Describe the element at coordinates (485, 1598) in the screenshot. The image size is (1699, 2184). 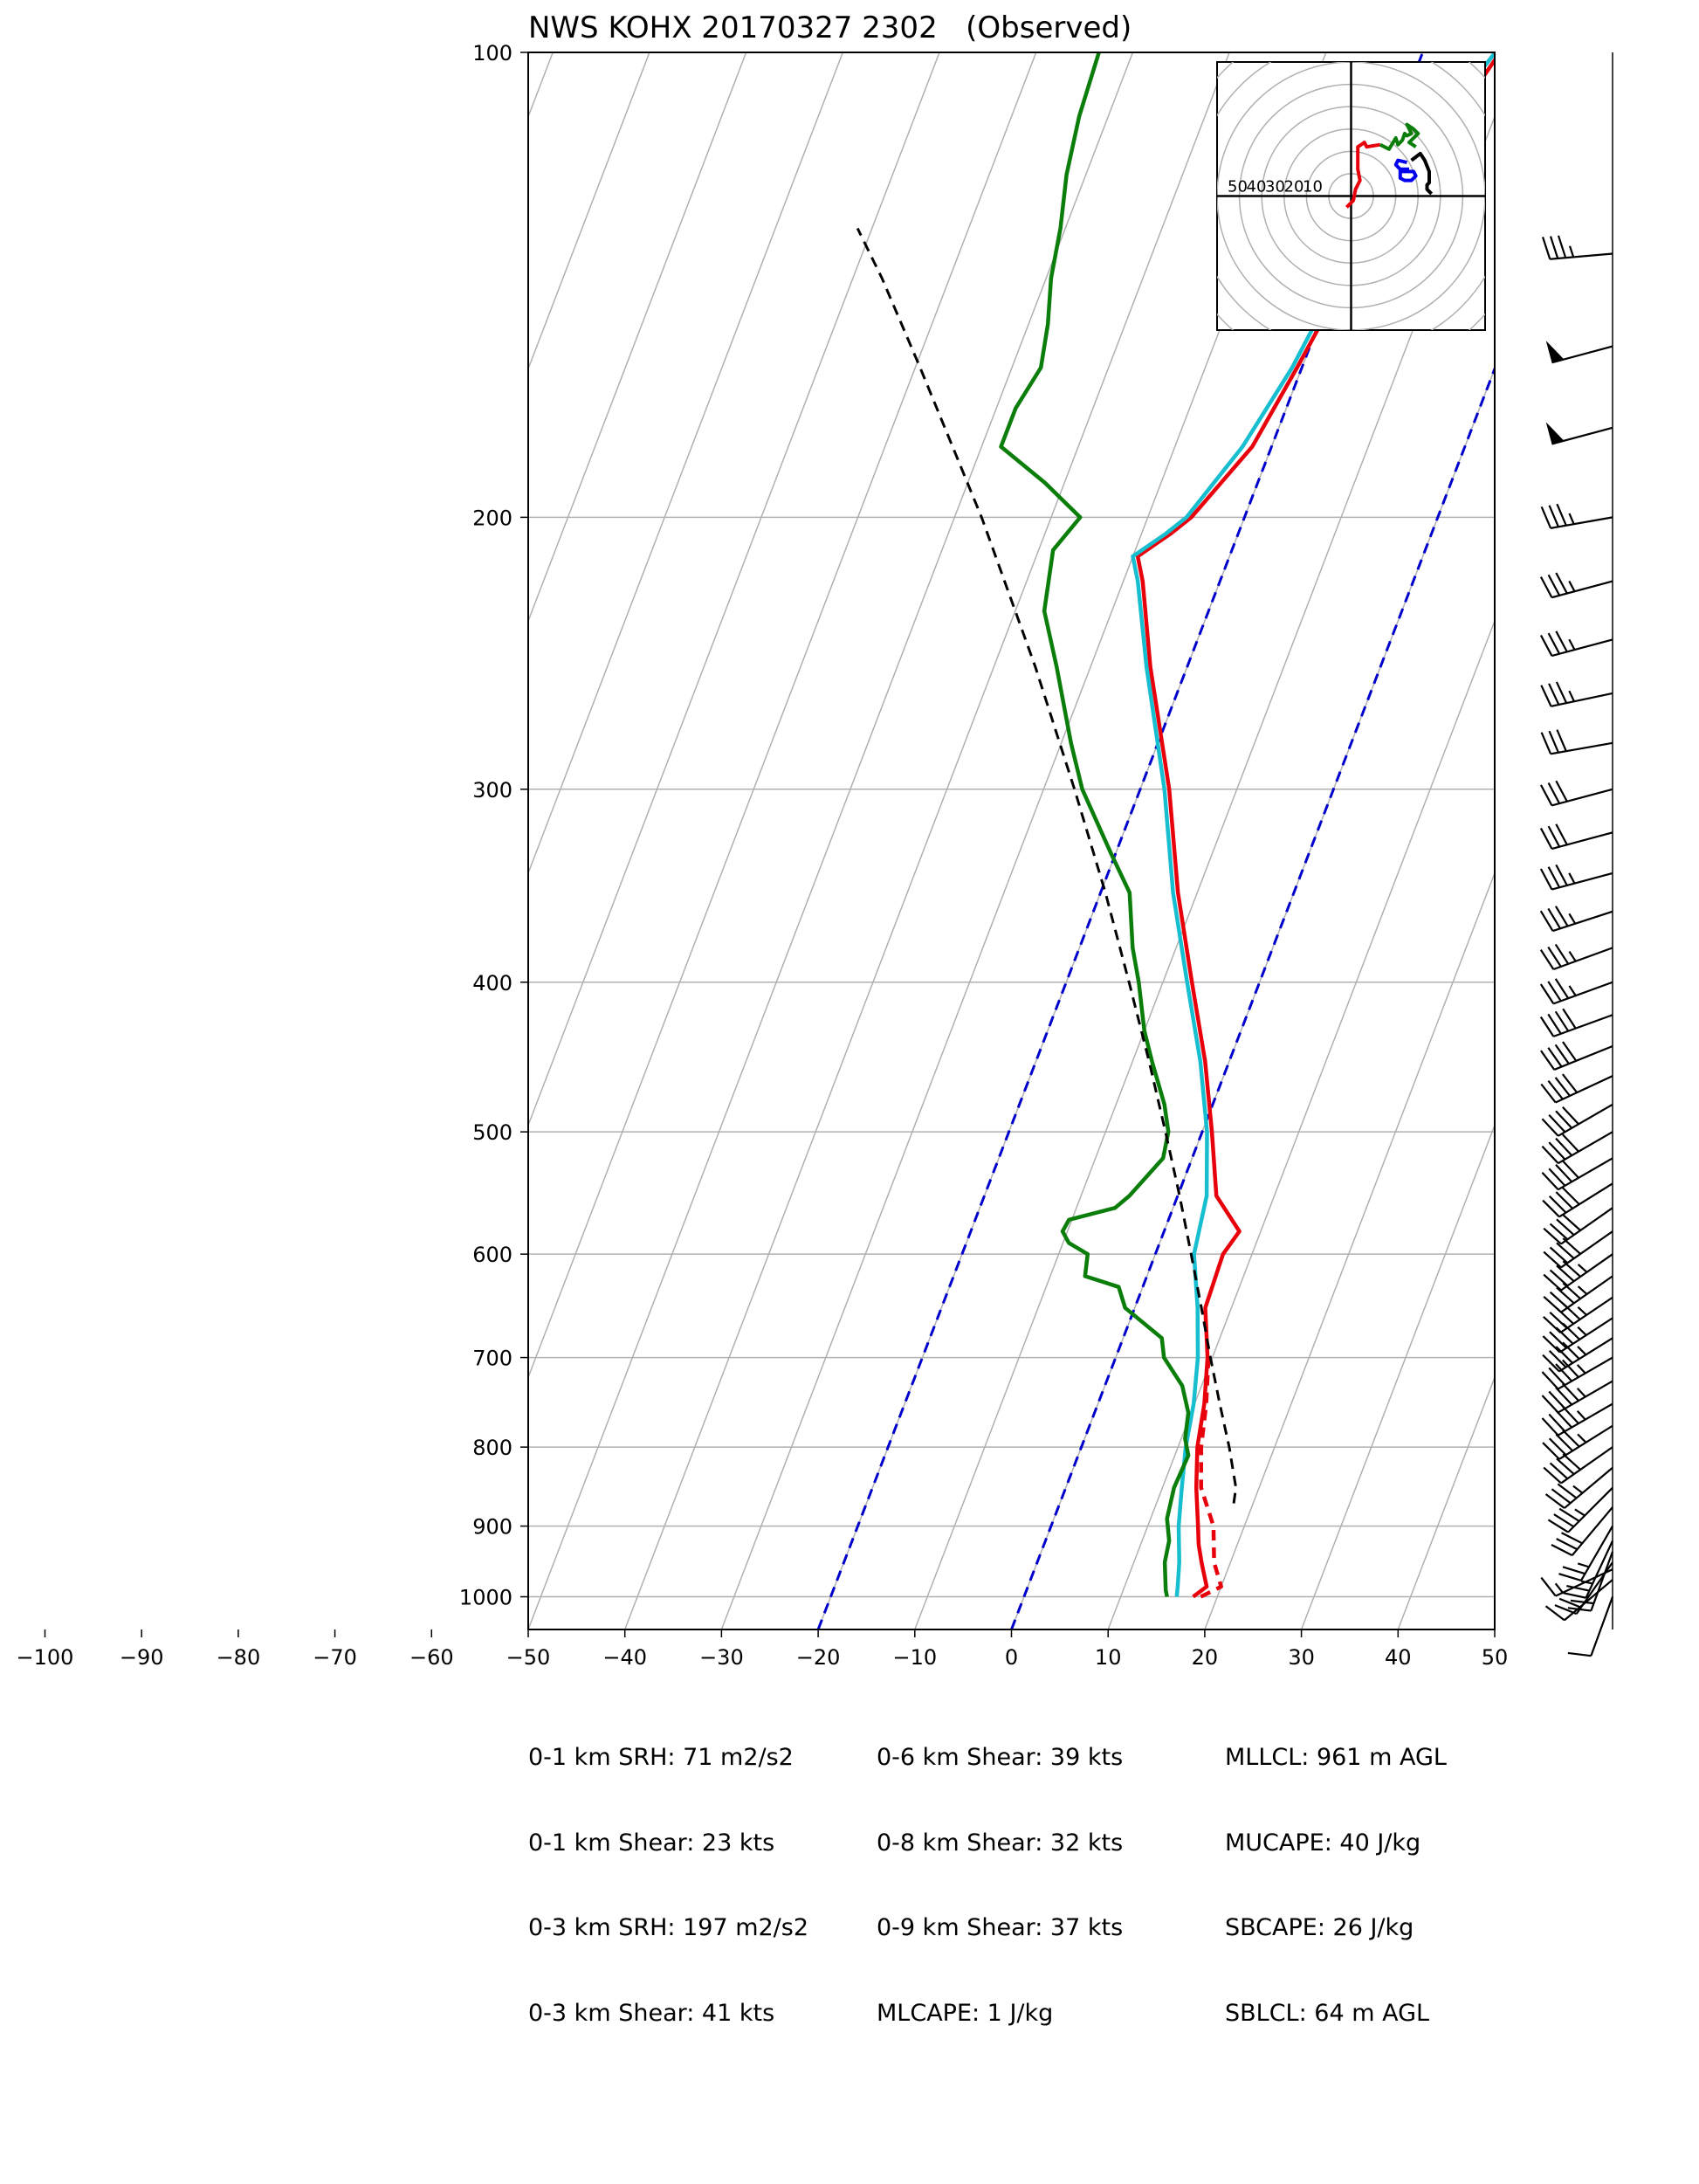
I see `y-tick-label: 1000` at that location.